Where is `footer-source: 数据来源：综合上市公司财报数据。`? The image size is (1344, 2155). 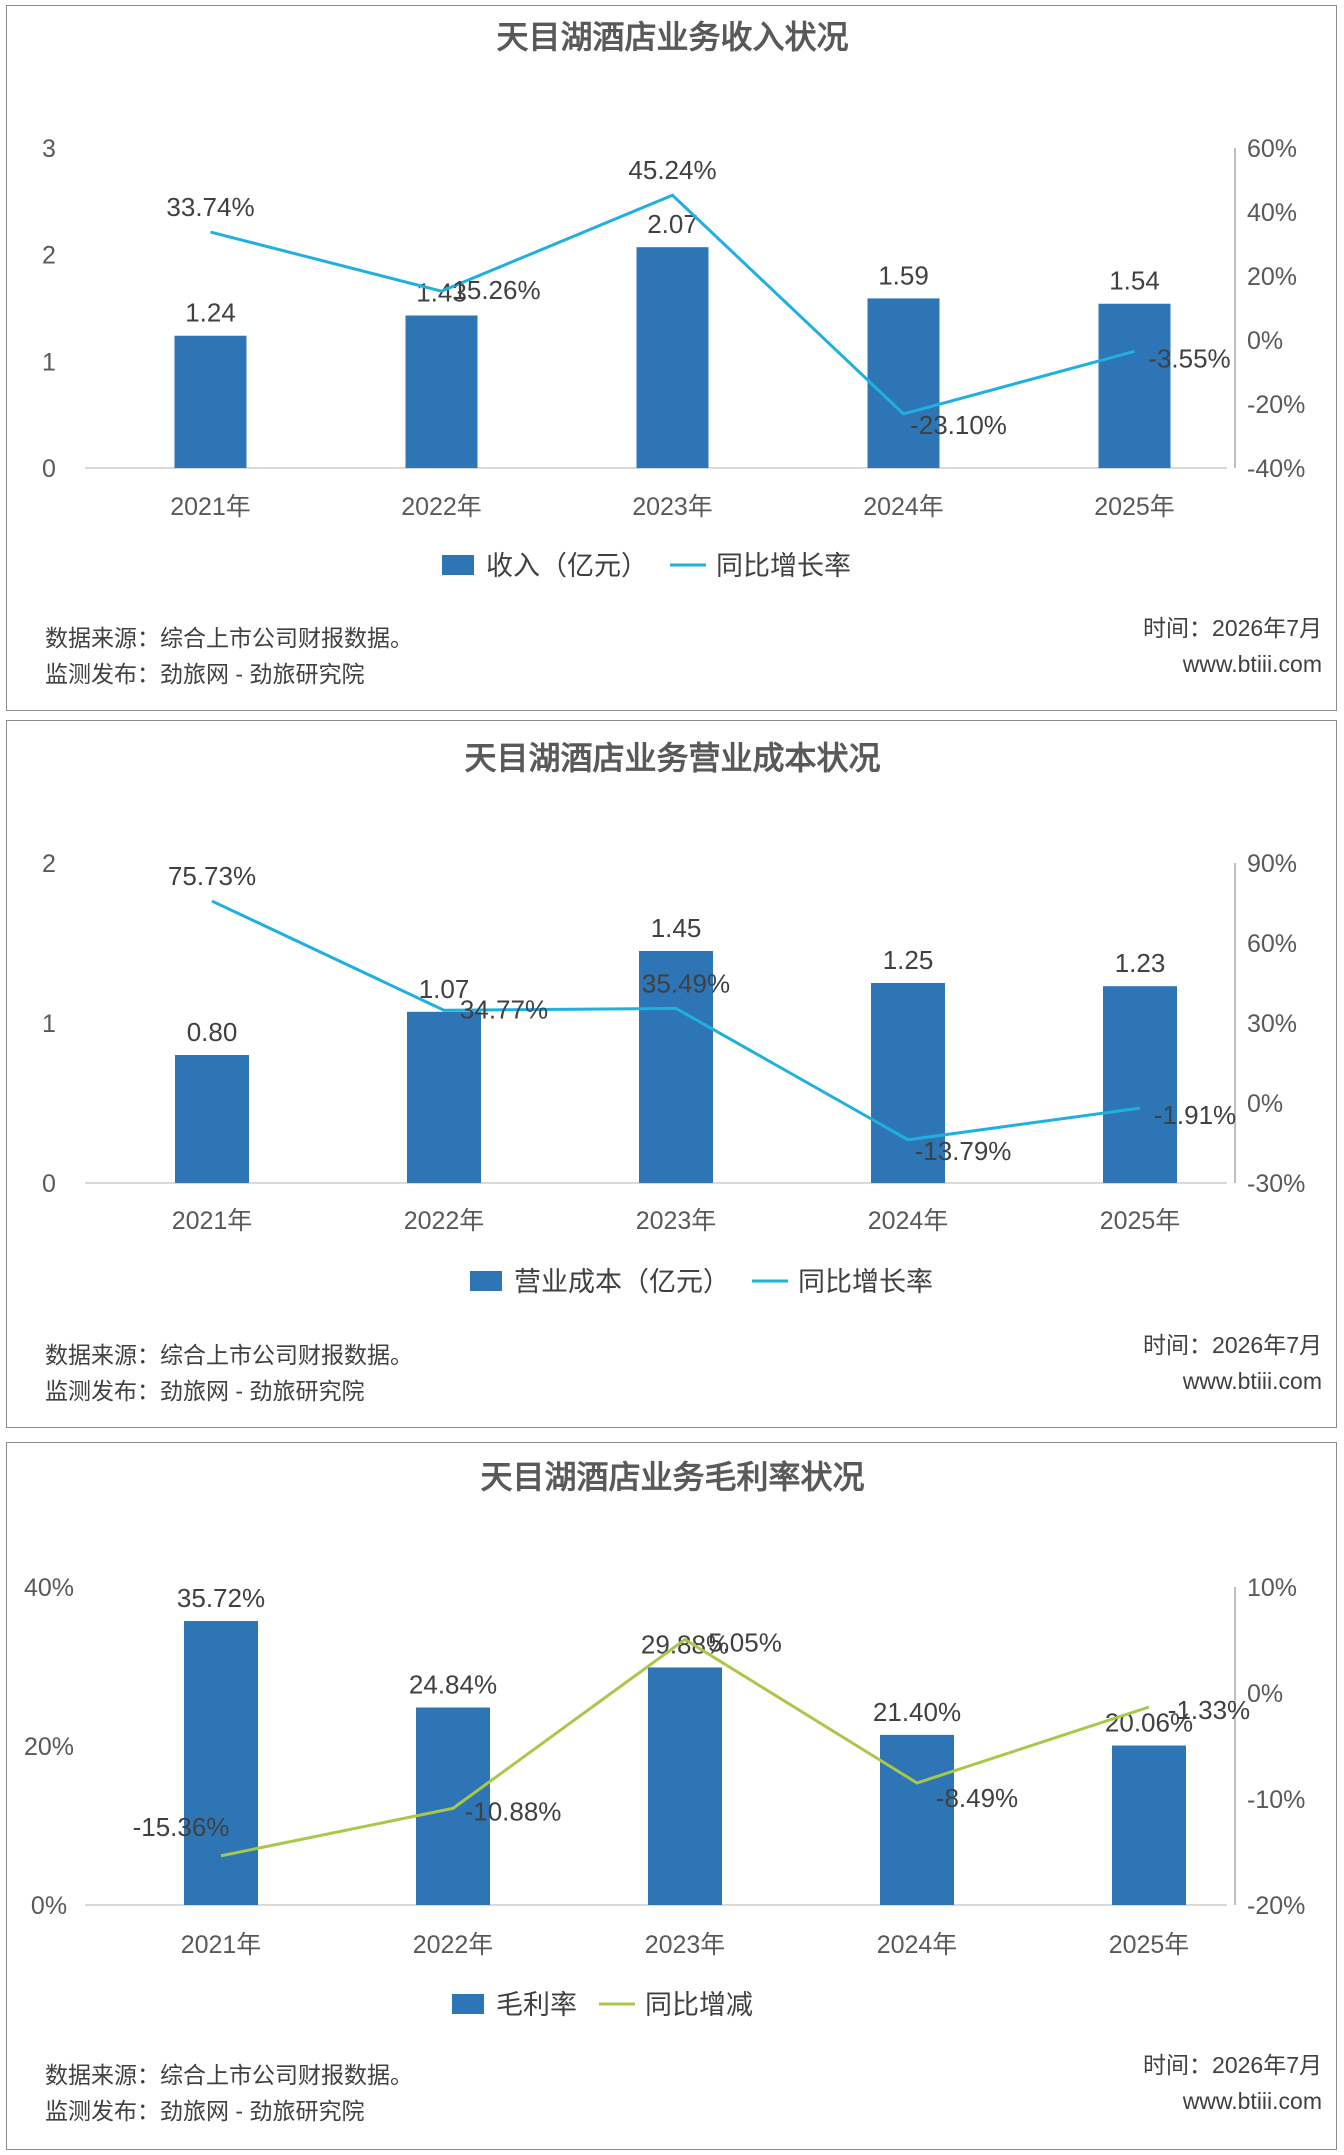
footer-source: 数据来源：综合上市公司财报数据。 is located at coordinates (229, 1355).